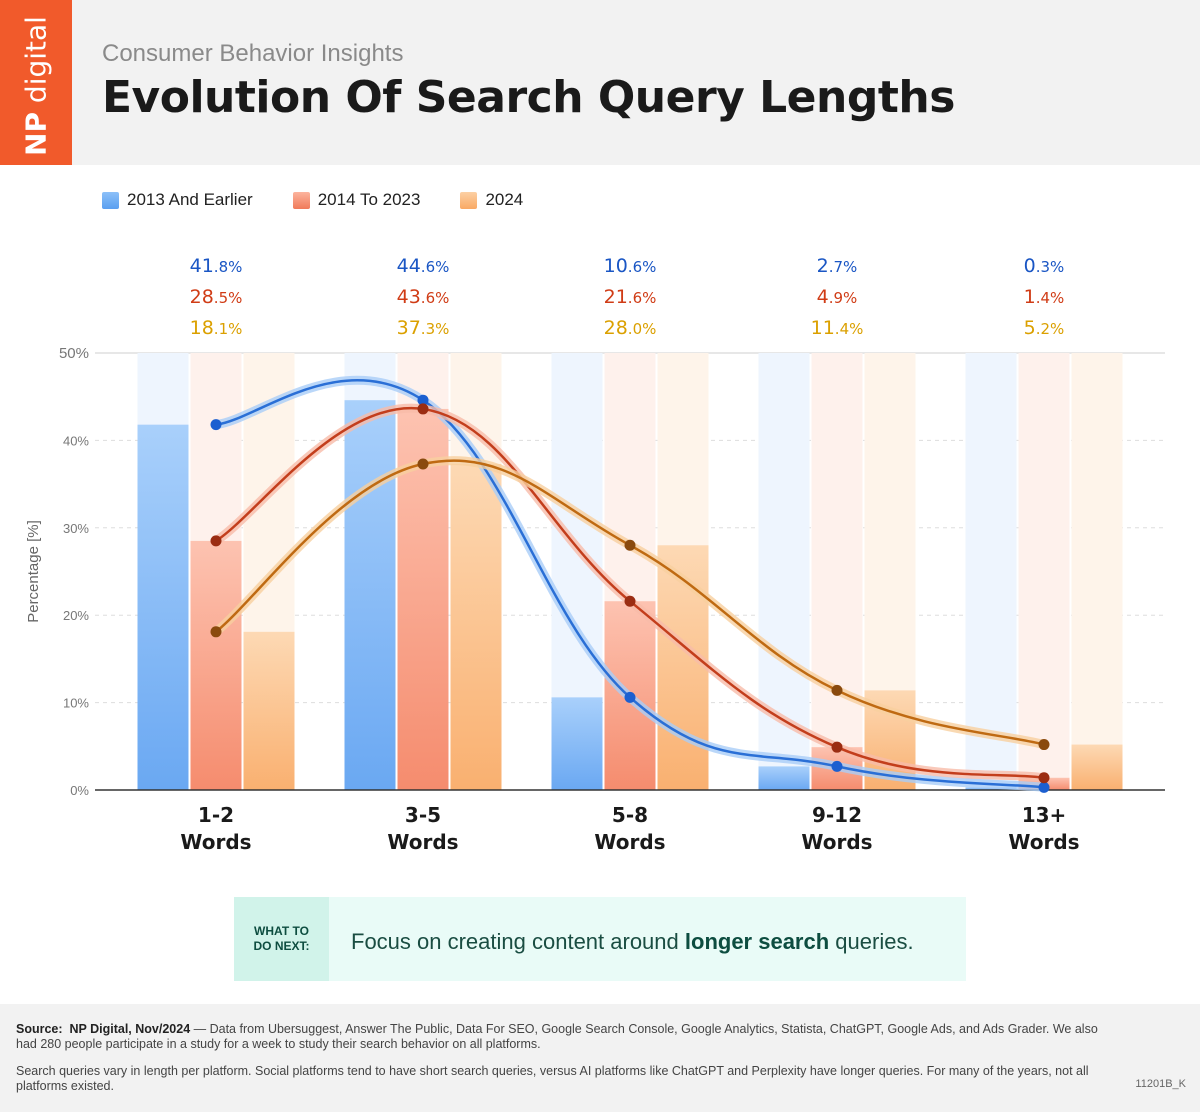 This screenshot has width=1200, height=1112. I want to click on y-axis-label: Percentage [%], so click(33, 571).